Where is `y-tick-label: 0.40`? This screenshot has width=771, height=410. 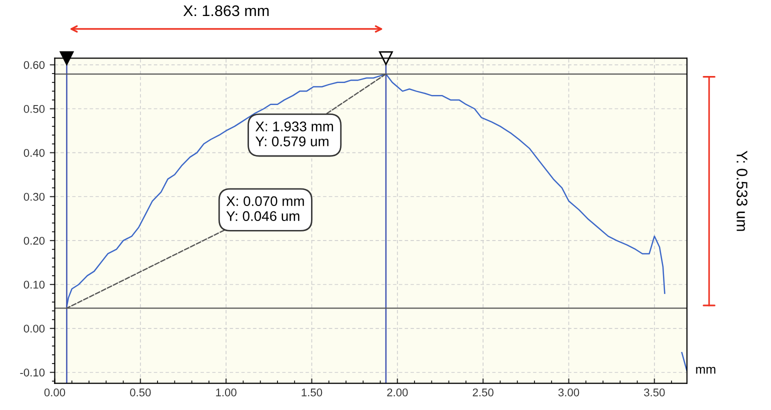 y-tick-label: 0.40 is located at coordinates (34, 152).